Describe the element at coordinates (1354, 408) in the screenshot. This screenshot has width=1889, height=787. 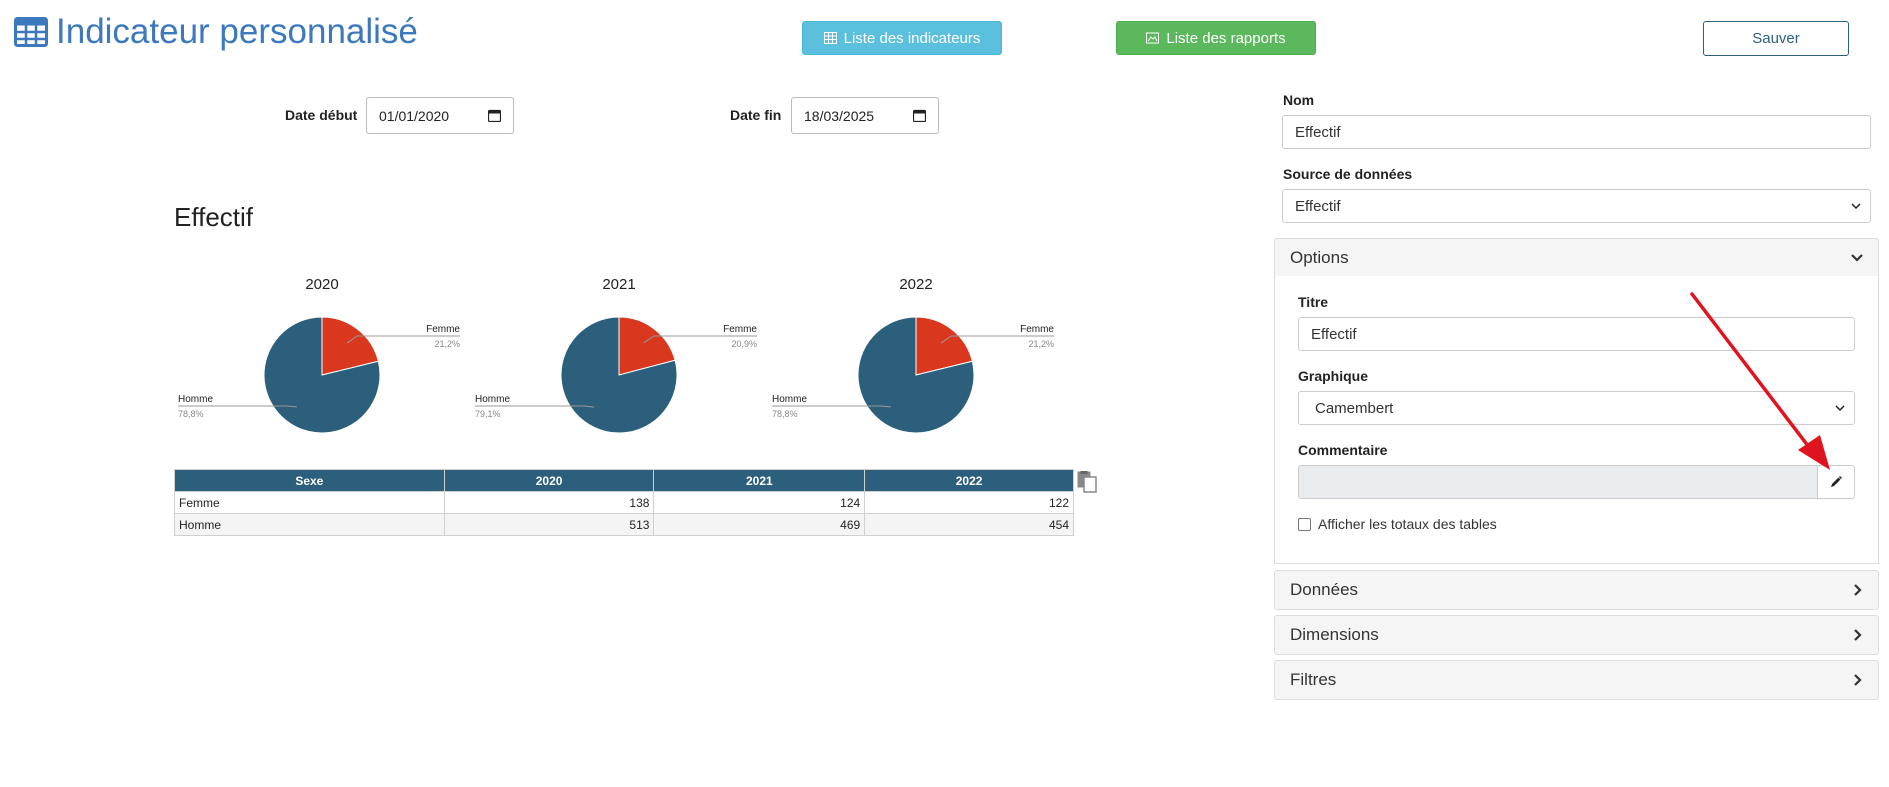
I see `chart-type-value: Camembert` at that location.